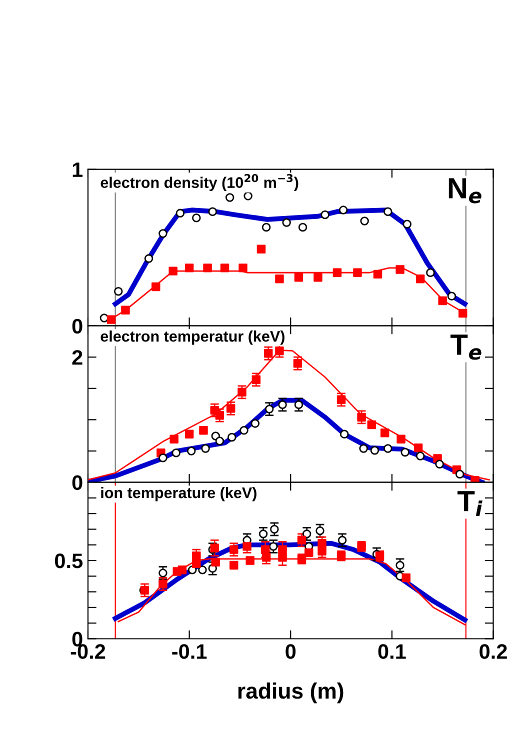 The width and height of the screenshot is (513, 730). Describe the element at coordinates (199, 183) in the screenshot. I see `chart-title: electron density (10$^{20}$ m$^{−3}$)` at that location.